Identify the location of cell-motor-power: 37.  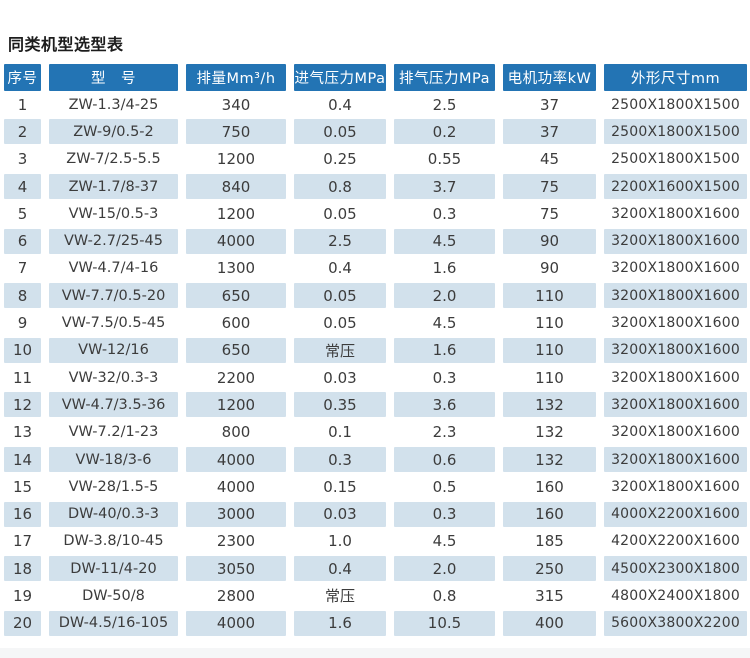
(549, 132).